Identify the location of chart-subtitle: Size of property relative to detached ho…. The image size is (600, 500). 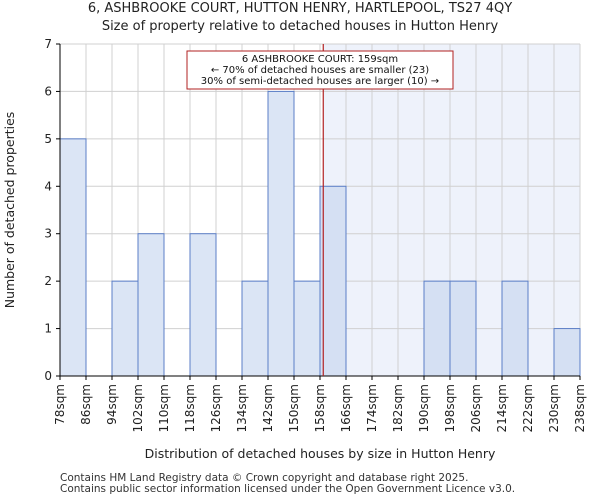
(300, 26).